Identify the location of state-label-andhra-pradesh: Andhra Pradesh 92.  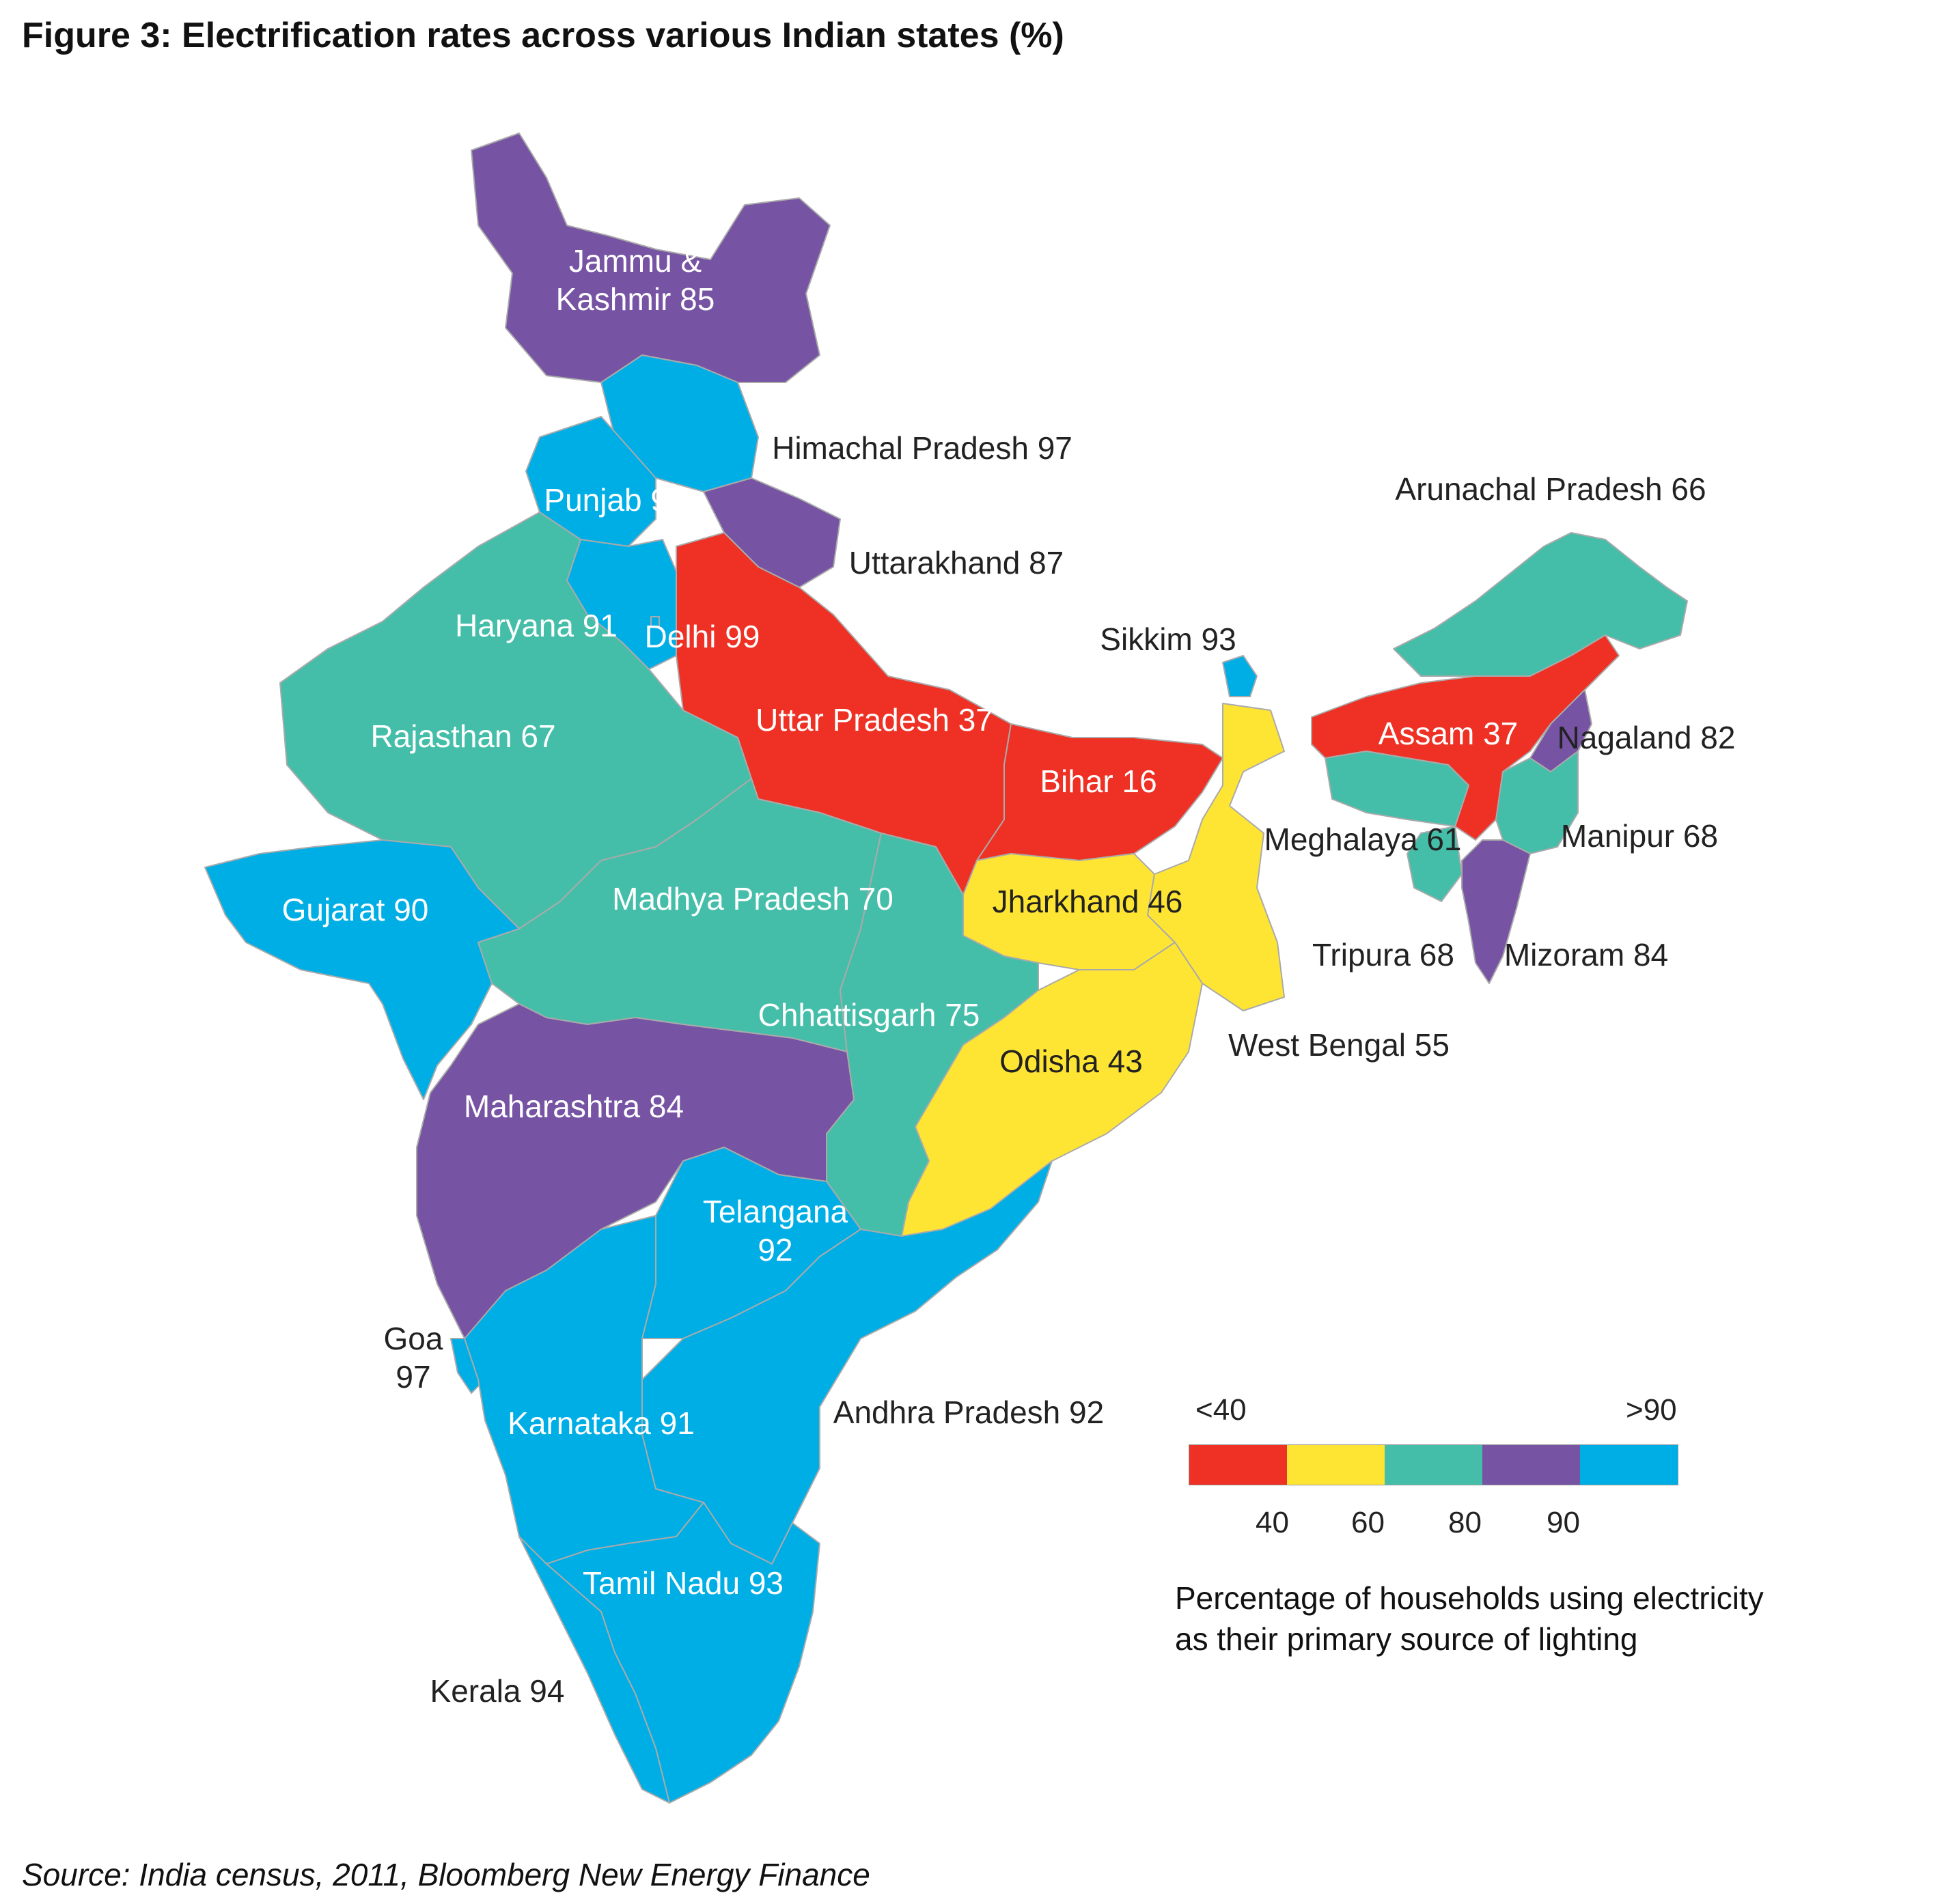
(969, 1412).